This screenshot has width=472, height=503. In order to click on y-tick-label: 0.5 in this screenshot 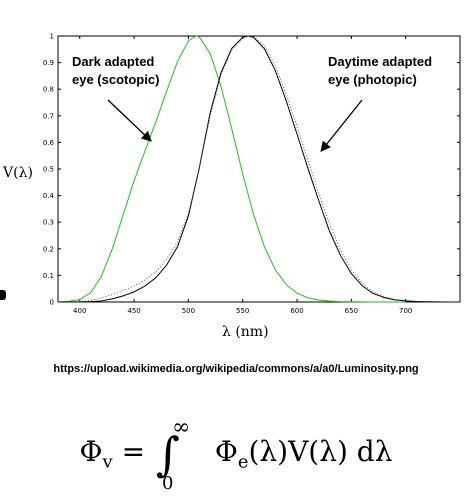, I will do `click(48, 170)`.